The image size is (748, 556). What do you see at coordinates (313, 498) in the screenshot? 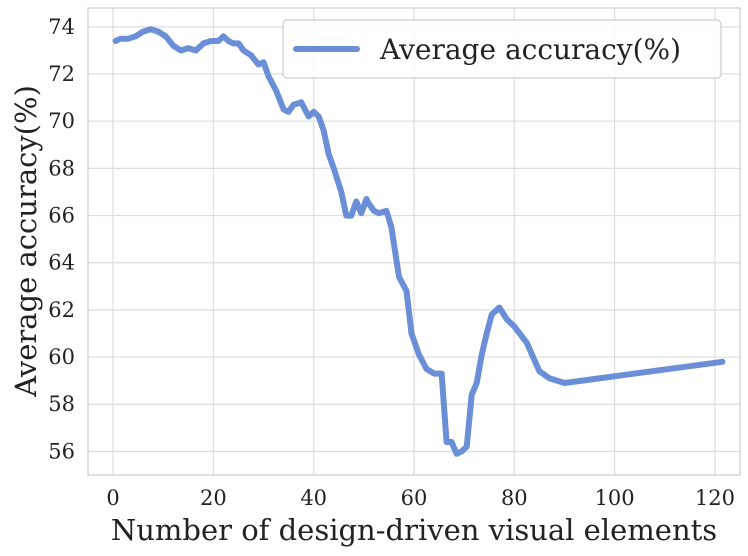
I see `x-tick-label: 40` at bounding box center [313, 498].